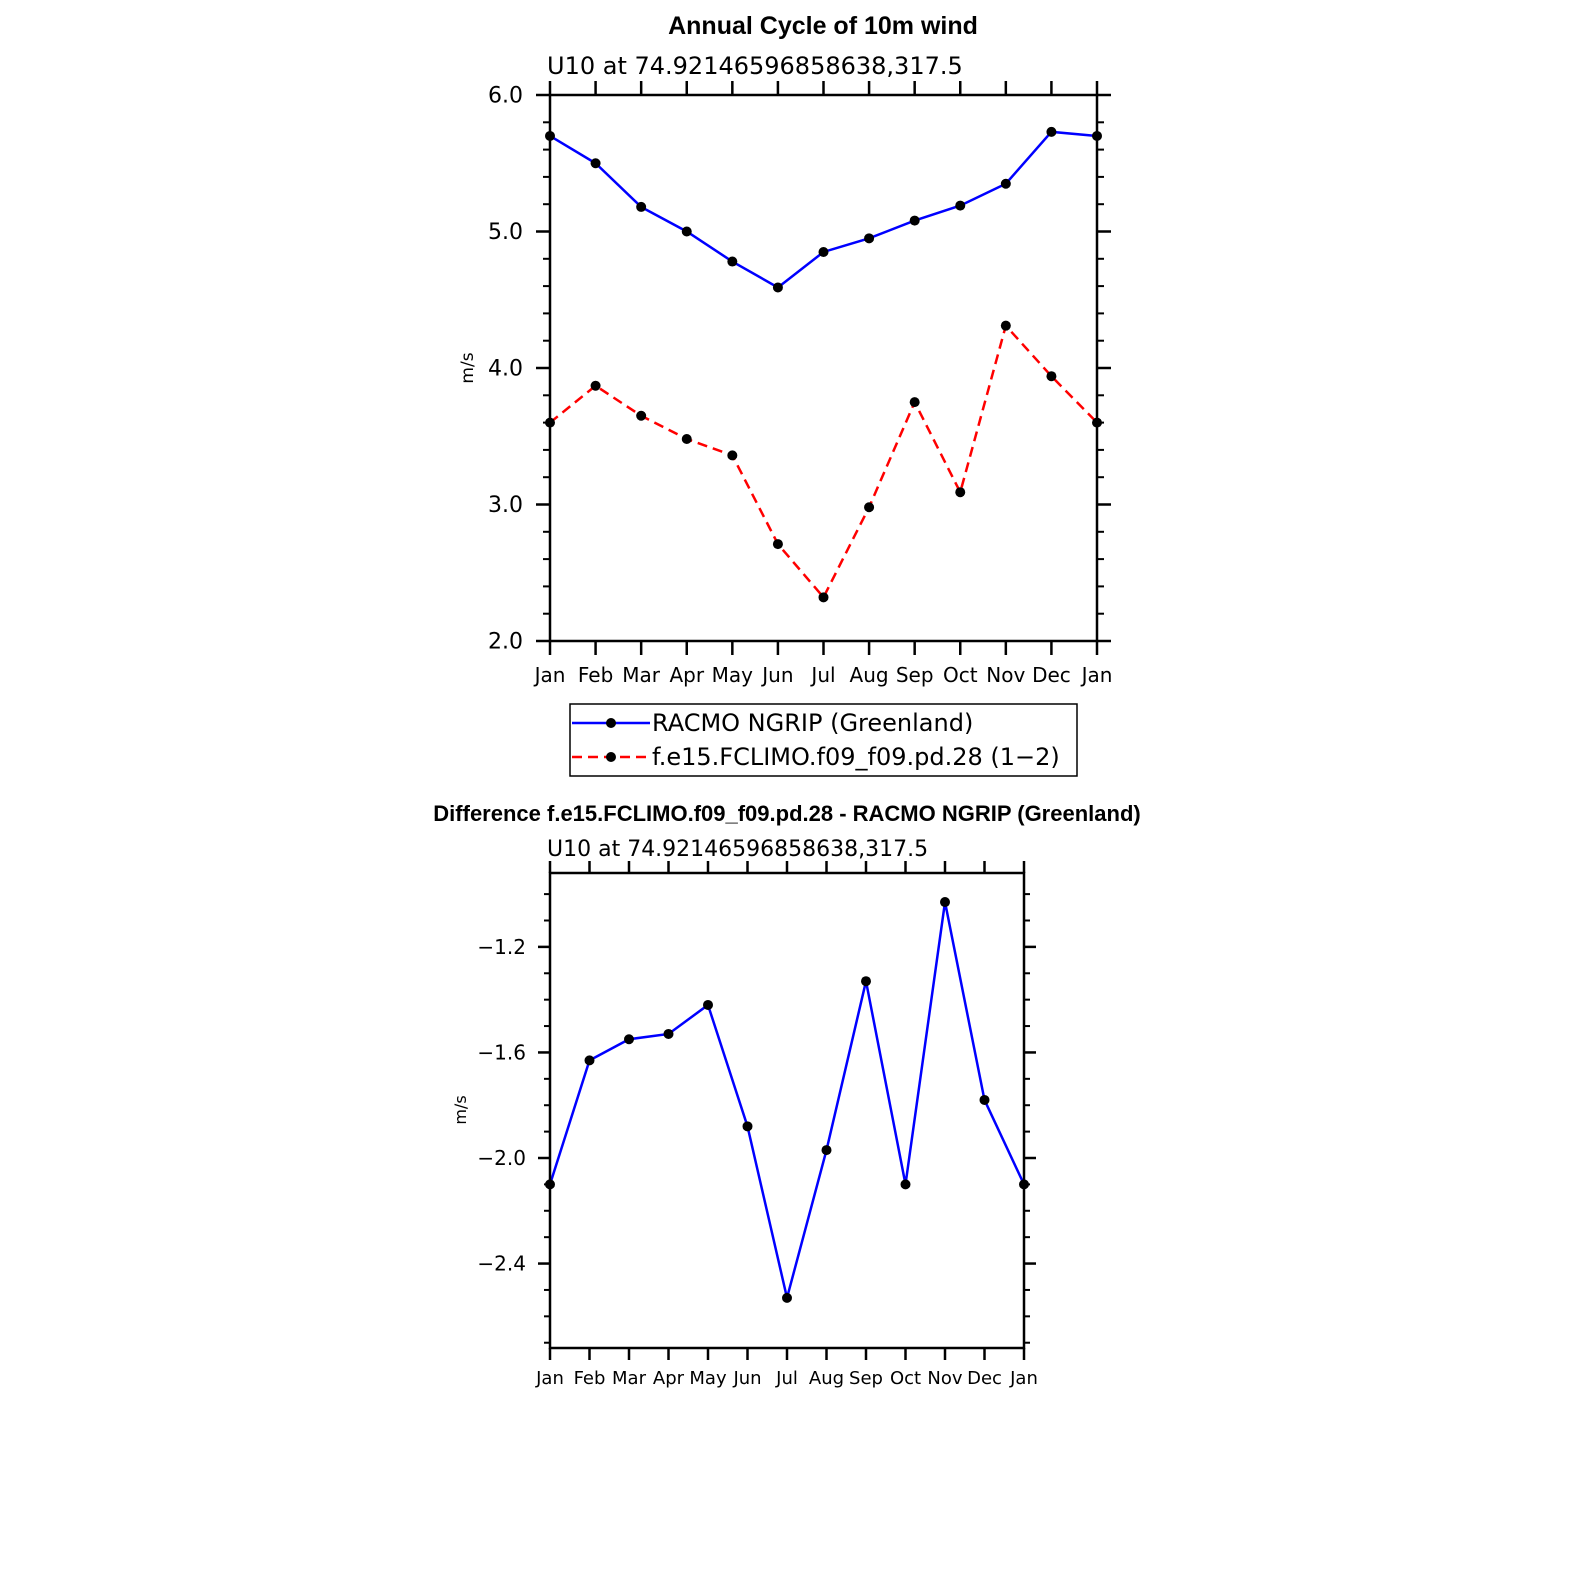 The image size is (1574, 1574). What do you see at coordinates (505, 642) in the screenshot?
I see `y-tick-label: 2.0` at bounding box center [505, 642].